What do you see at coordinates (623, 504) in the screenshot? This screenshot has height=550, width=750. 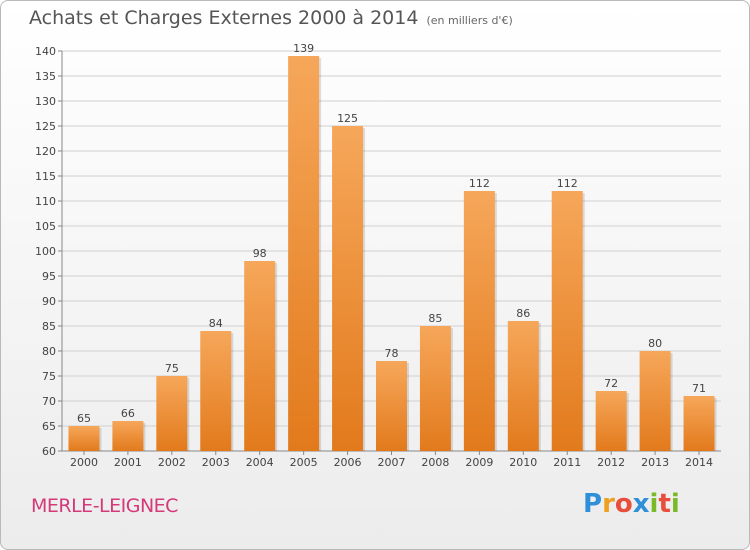 I see `logo-letter: o` at bounding box center [623, 504].